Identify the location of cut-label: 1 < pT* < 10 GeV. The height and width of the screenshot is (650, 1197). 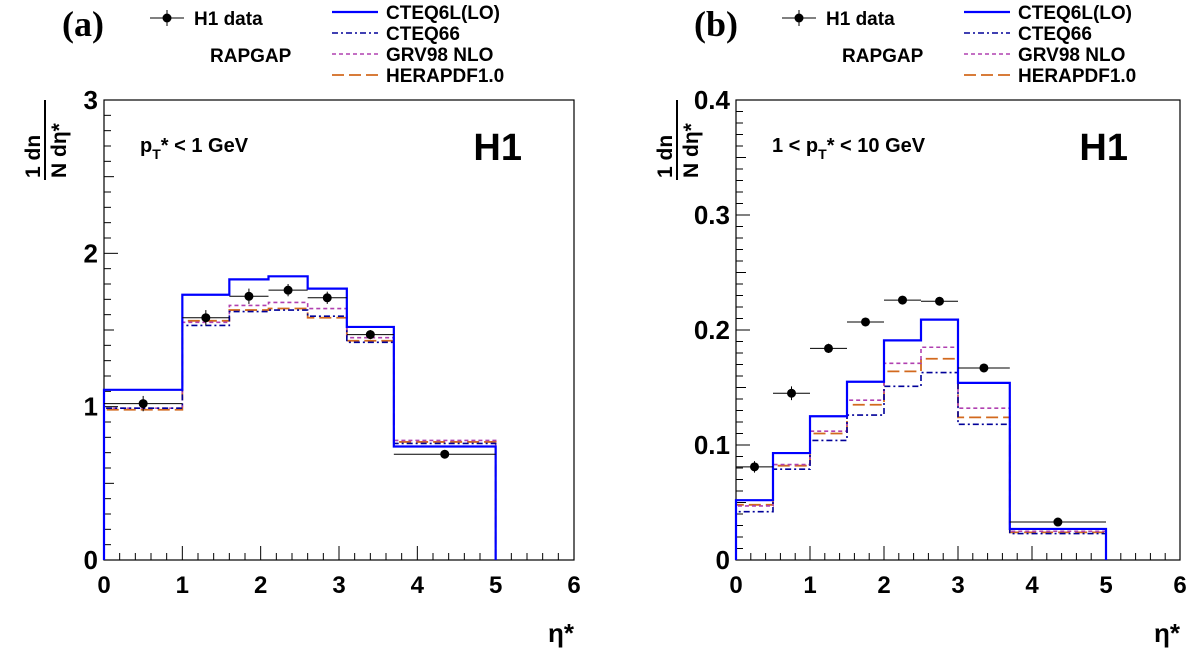
(849, 148).